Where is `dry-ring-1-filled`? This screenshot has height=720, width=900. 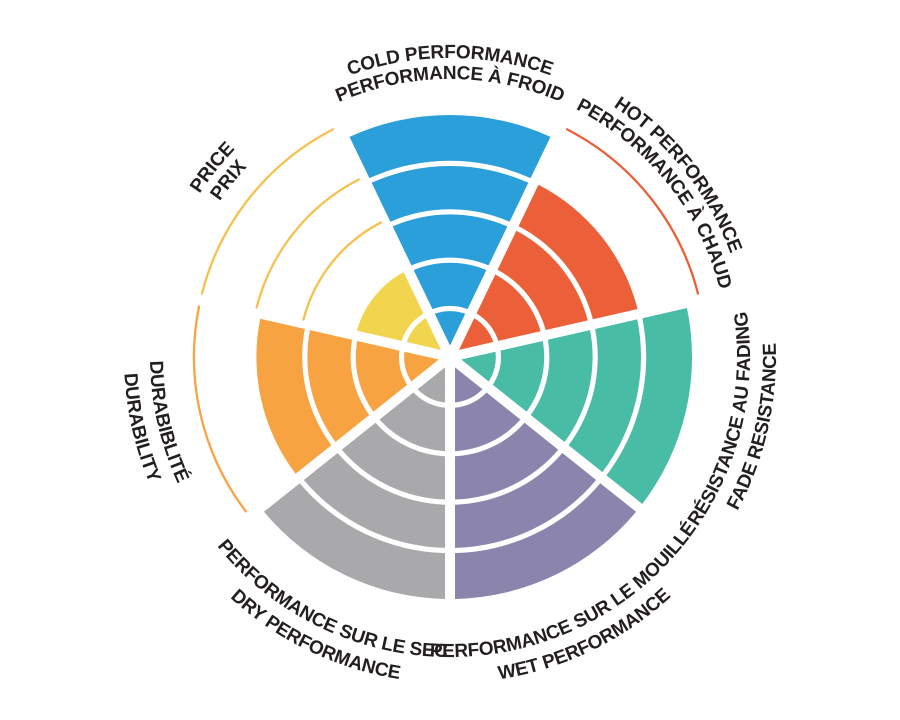
dry-ring-1-filled is located at coordinates (431, 385).